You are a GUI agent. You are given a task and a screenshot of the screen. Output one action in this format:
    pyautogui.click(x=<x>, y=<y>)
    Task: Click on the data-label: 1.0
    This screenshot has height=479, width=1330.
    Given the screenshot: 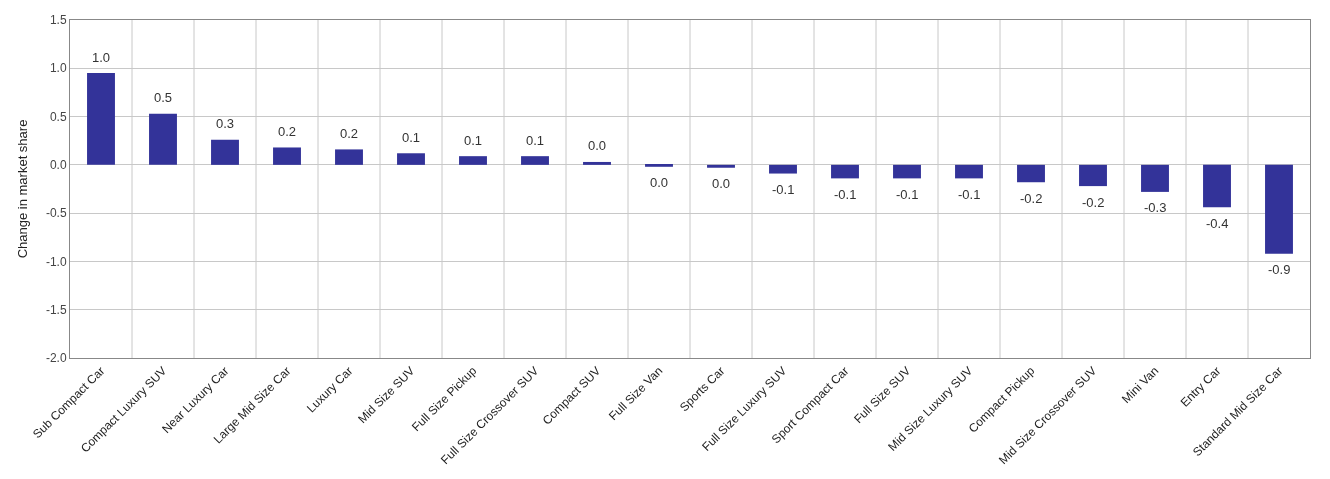 What is the action you would take?
    pyautogui.click(x=101, y=57)
    